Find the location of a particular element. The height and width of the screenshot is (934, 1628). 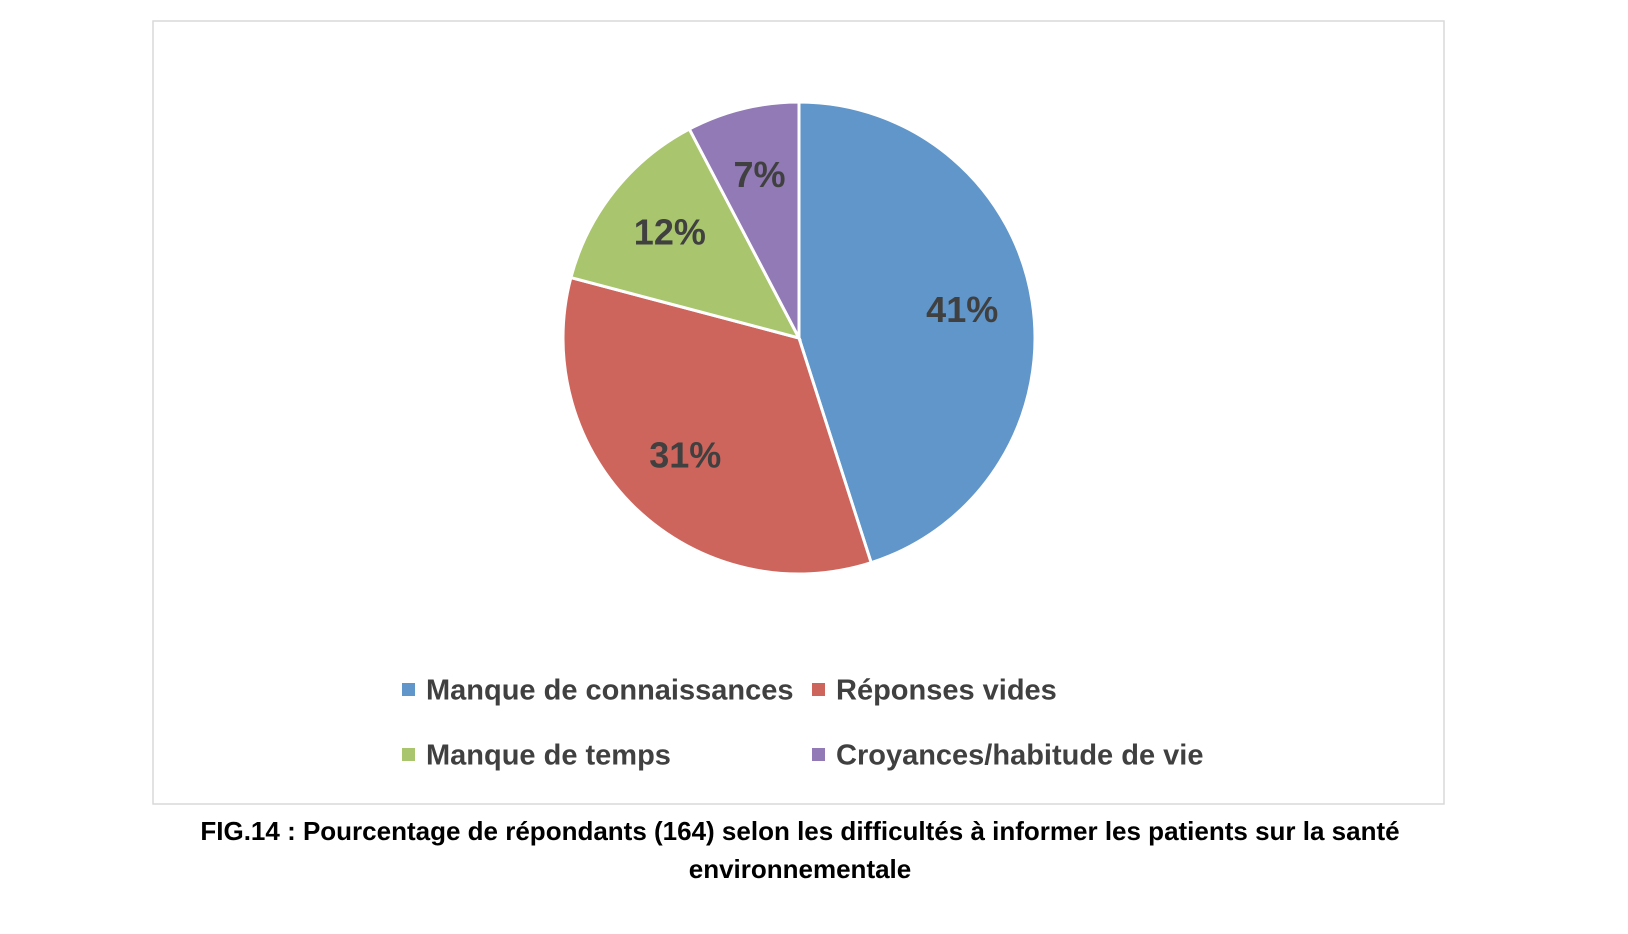

legend-label: Réponses vides is located at coordinates (946, 691).